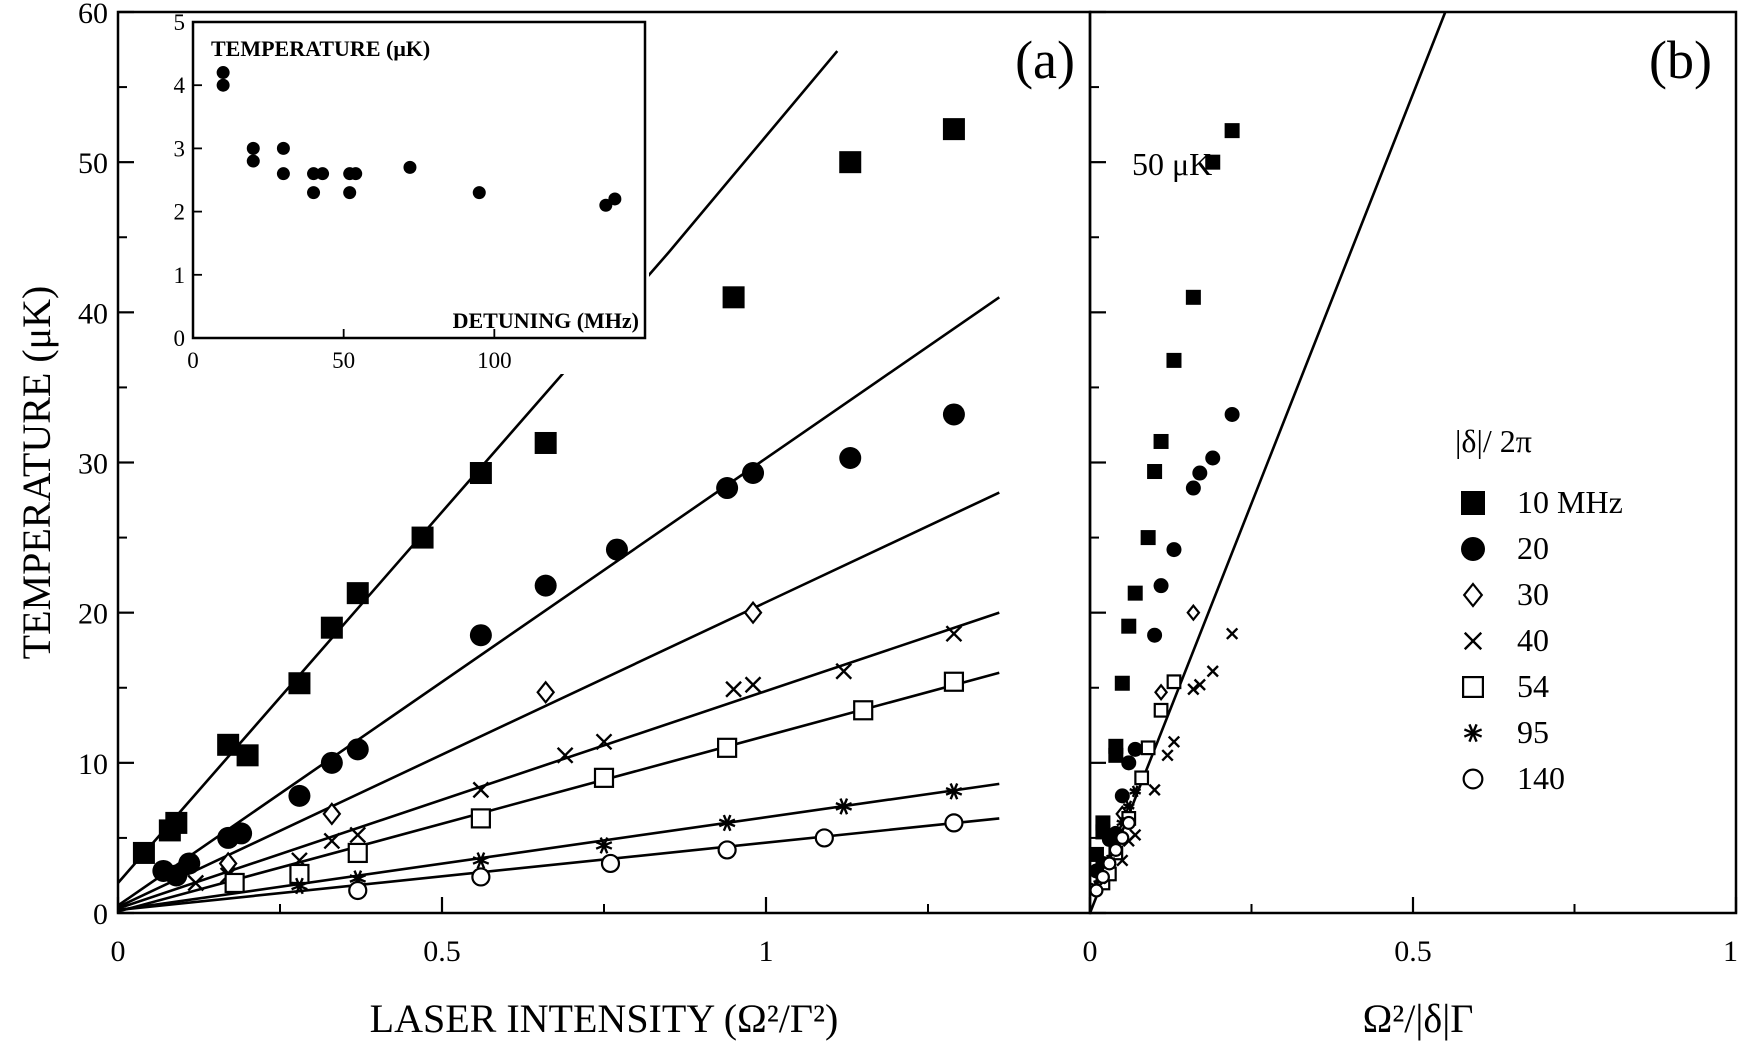  I want to click on y-tick-label: 0, so click(100, 914).